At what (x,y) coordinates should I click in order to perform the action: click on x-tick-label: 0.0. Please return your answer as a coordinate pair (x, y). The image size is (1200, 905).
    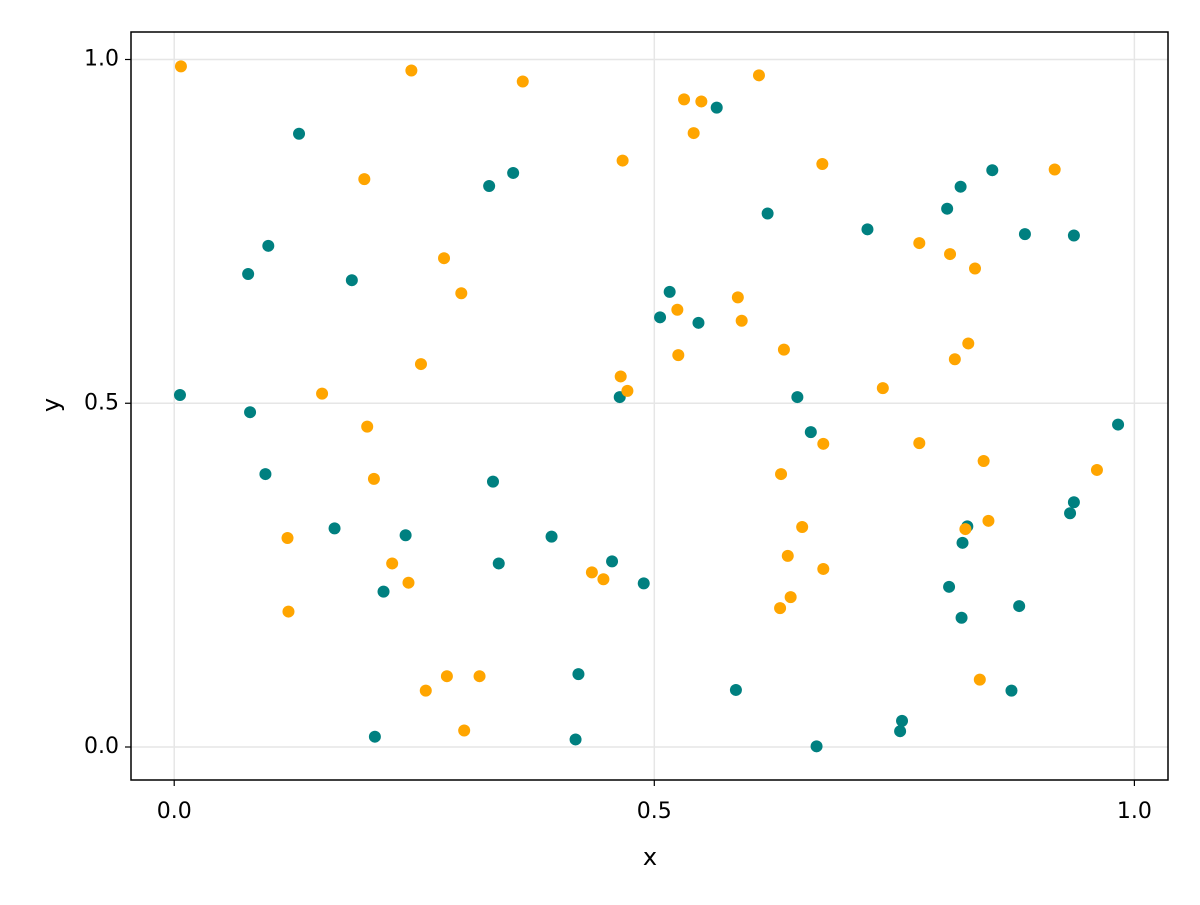
    Looking at the image, I should click on (174, 811).